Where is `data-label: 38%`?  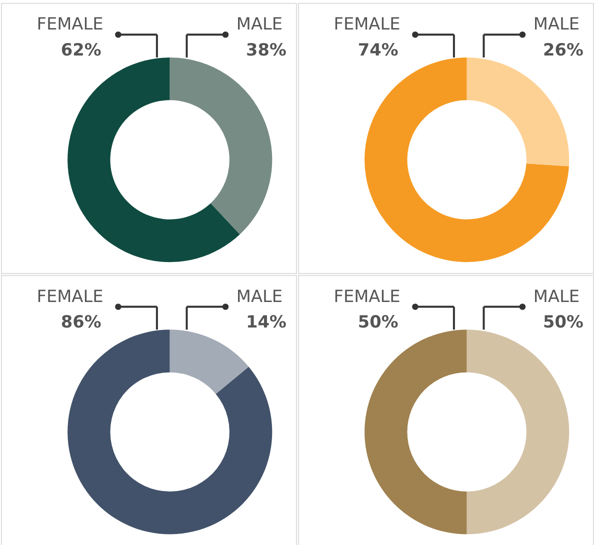
data-label: 38% is located at coordinates (266, 49).